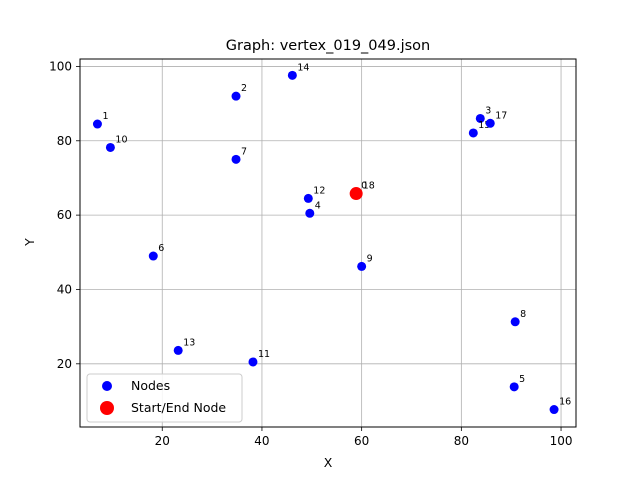  Describe the element at coordinates (161, 248) in the screenshot. I see `node-label: 6` at that location.